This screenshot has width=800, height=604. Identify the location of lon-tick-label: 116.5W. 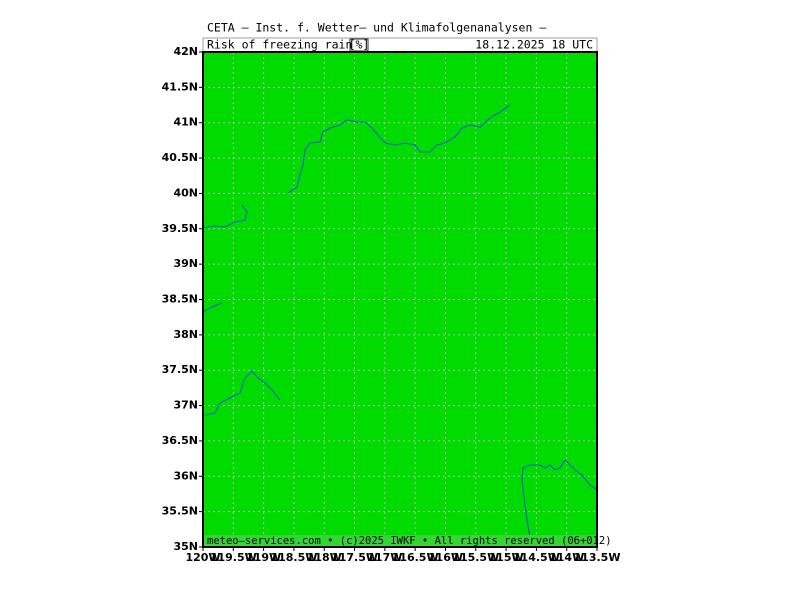
(415, 557).